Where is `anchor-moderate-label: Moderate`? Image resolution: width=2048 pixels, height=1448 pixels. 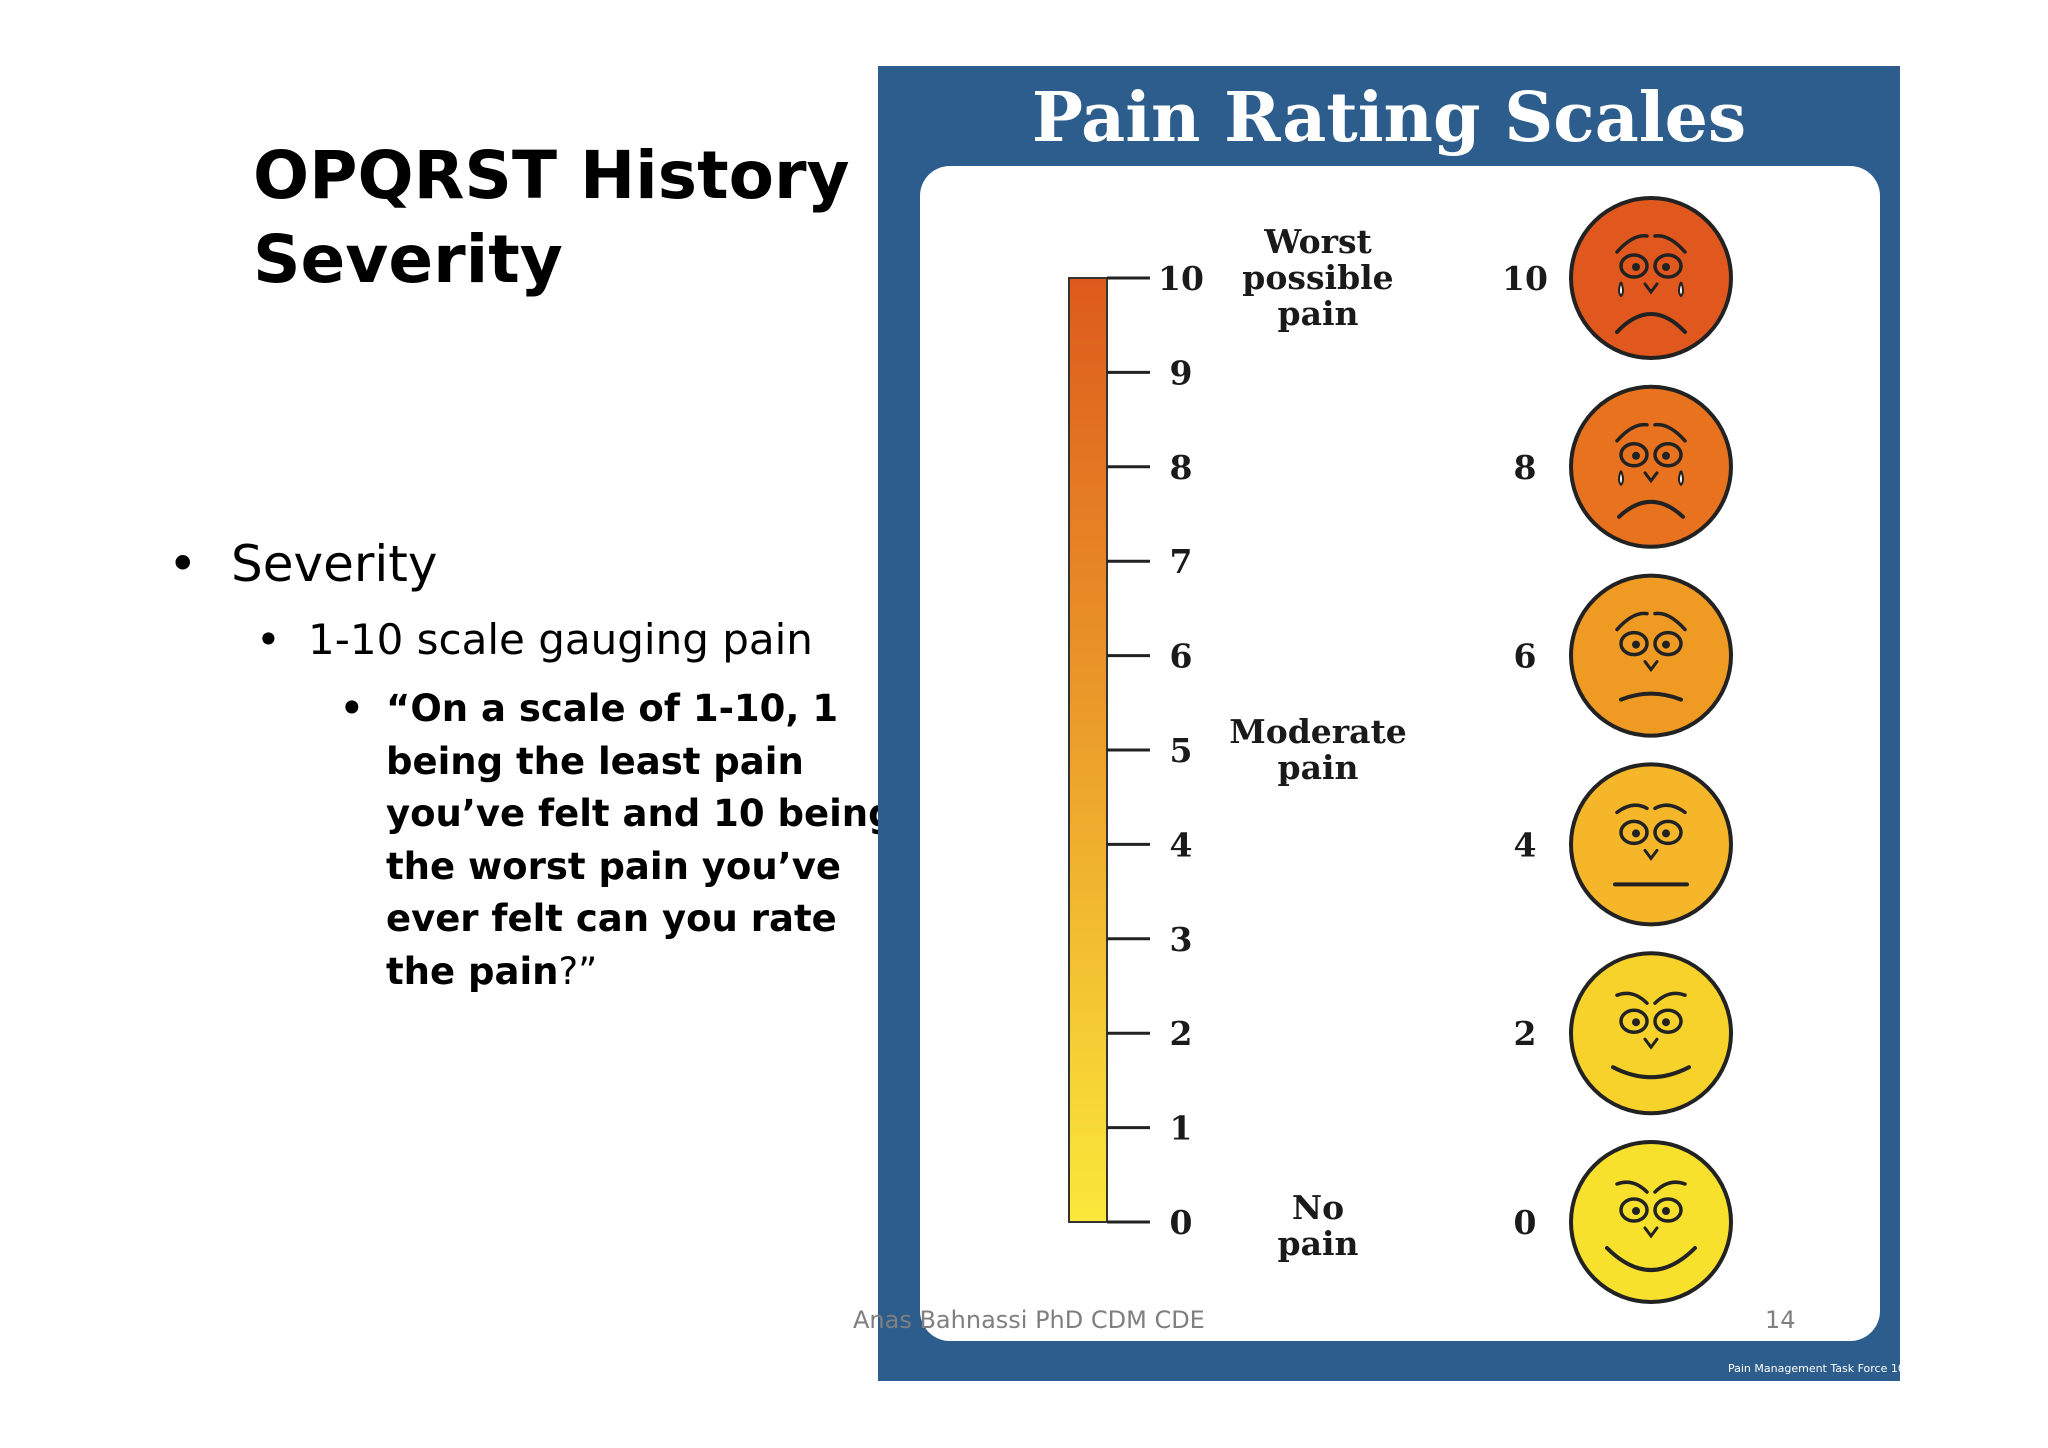 anchor-moderate-label: Moderate is located at coordinates (1318, 731).